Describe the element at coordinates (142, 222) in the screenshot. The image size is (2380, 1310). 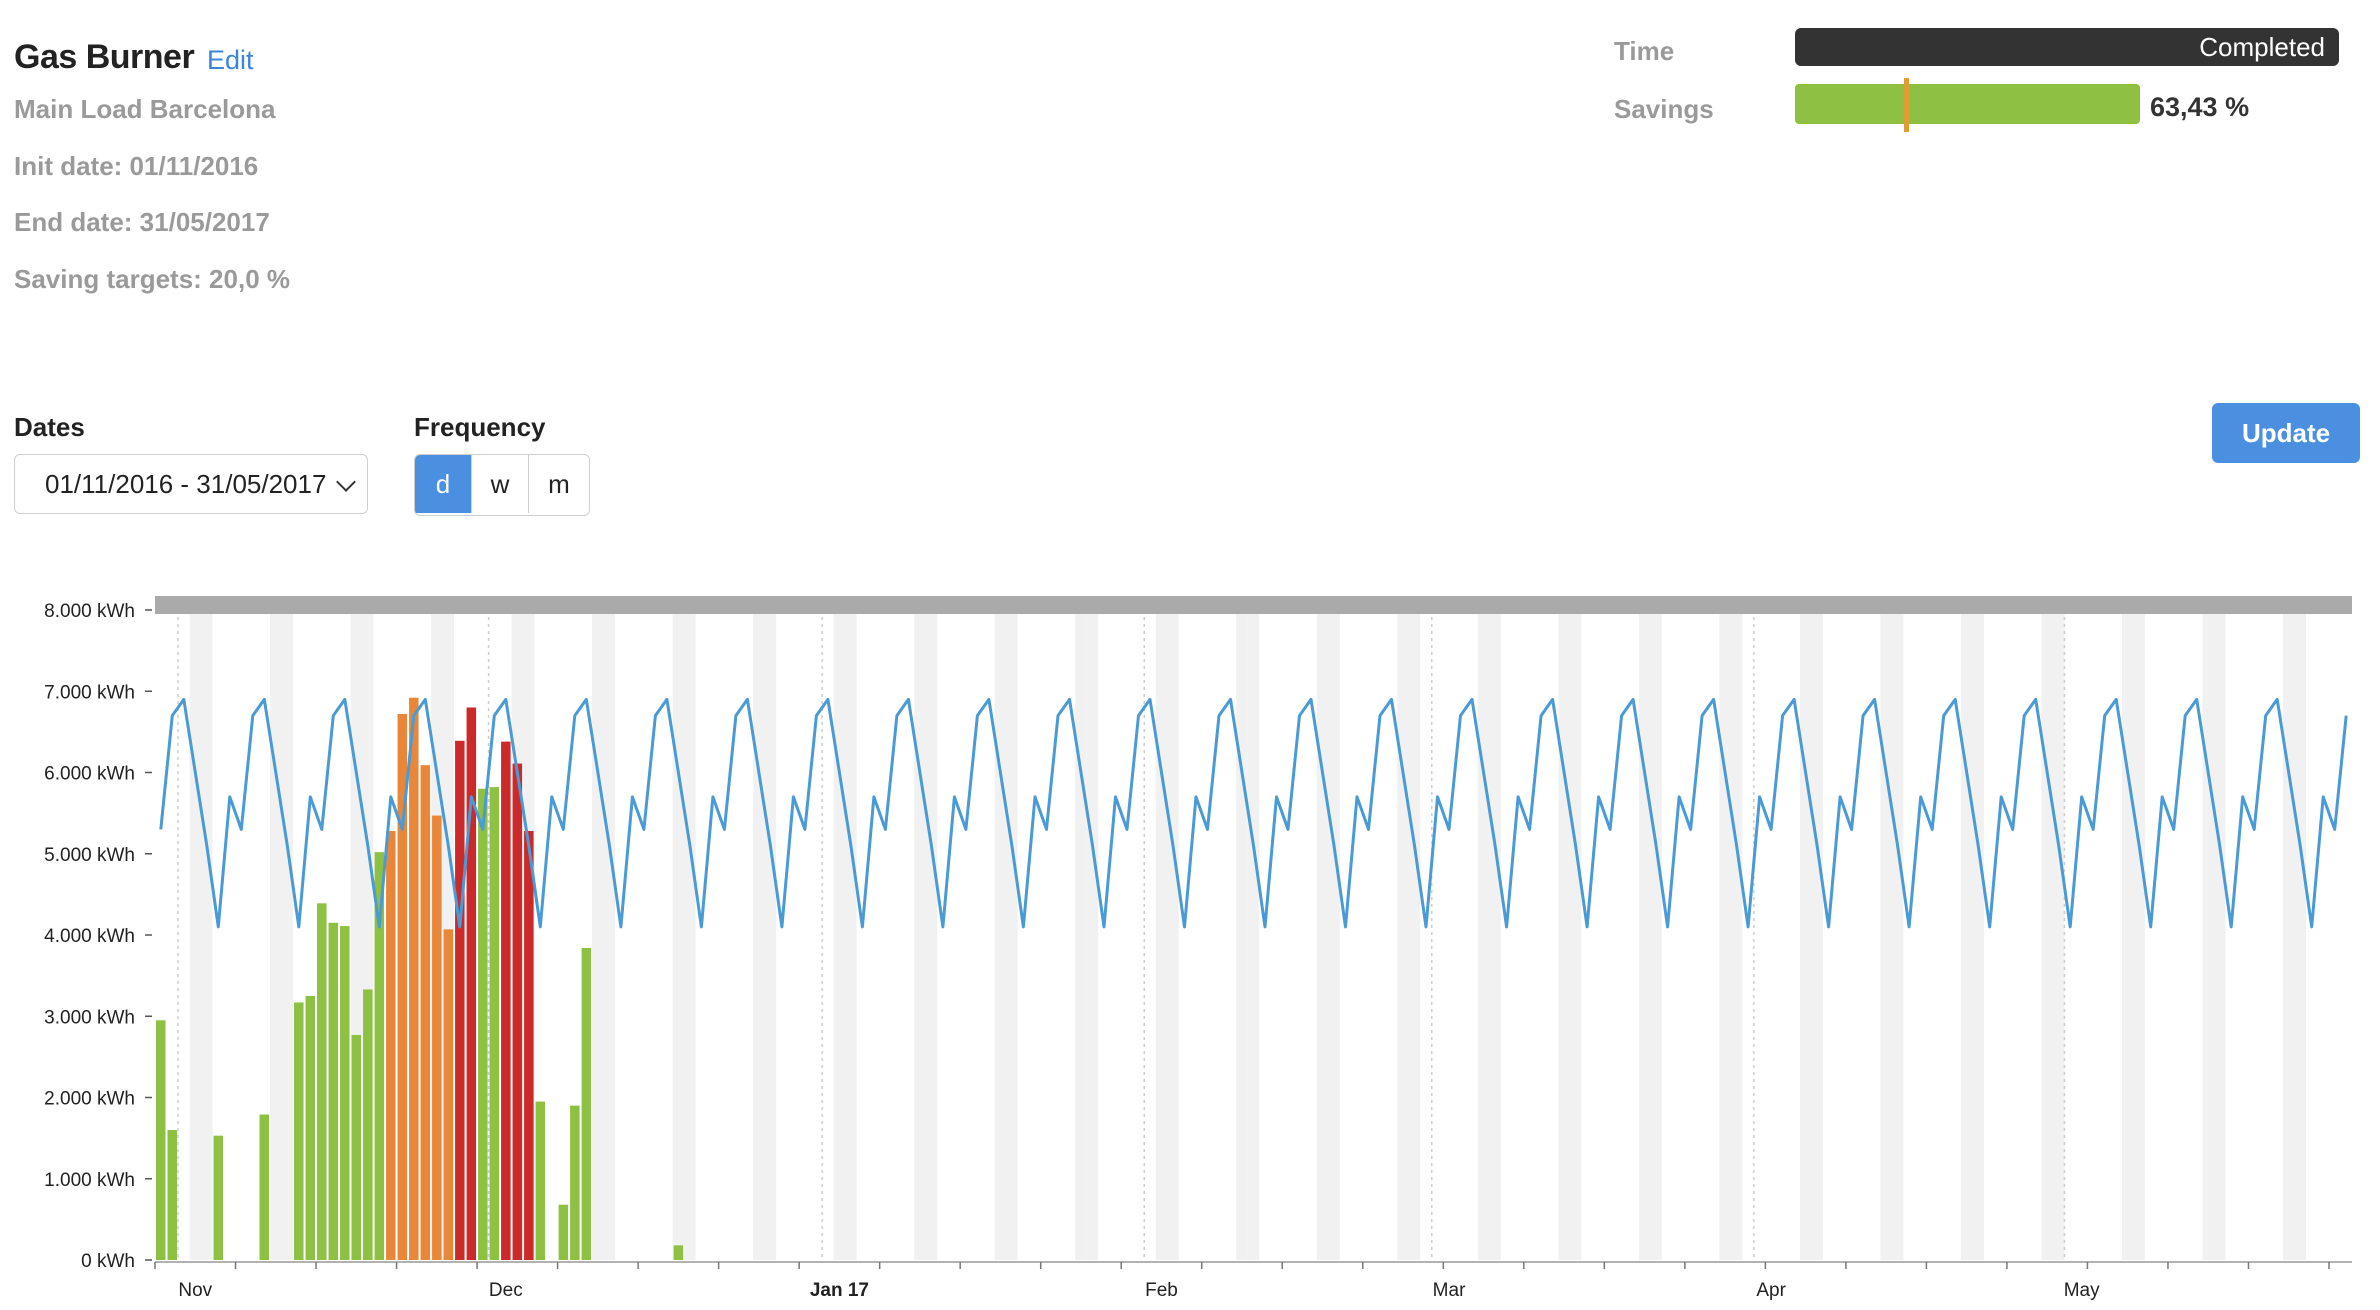
I see `end-date: End date: 31/05/2017` at that location.